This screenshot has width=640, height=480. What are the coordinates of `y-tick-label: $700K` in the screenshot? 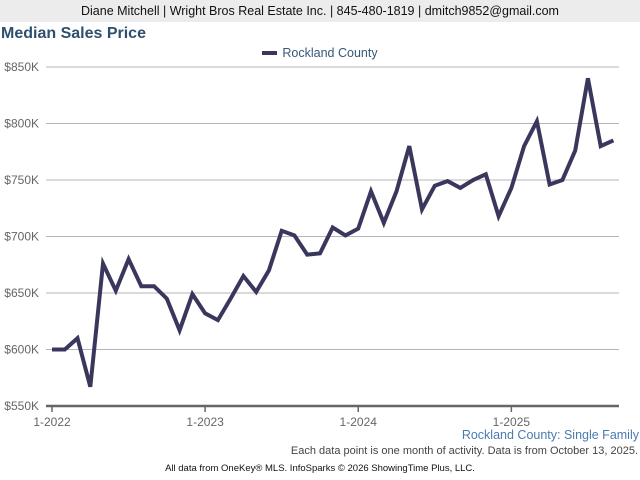 It's located at (21, 237).